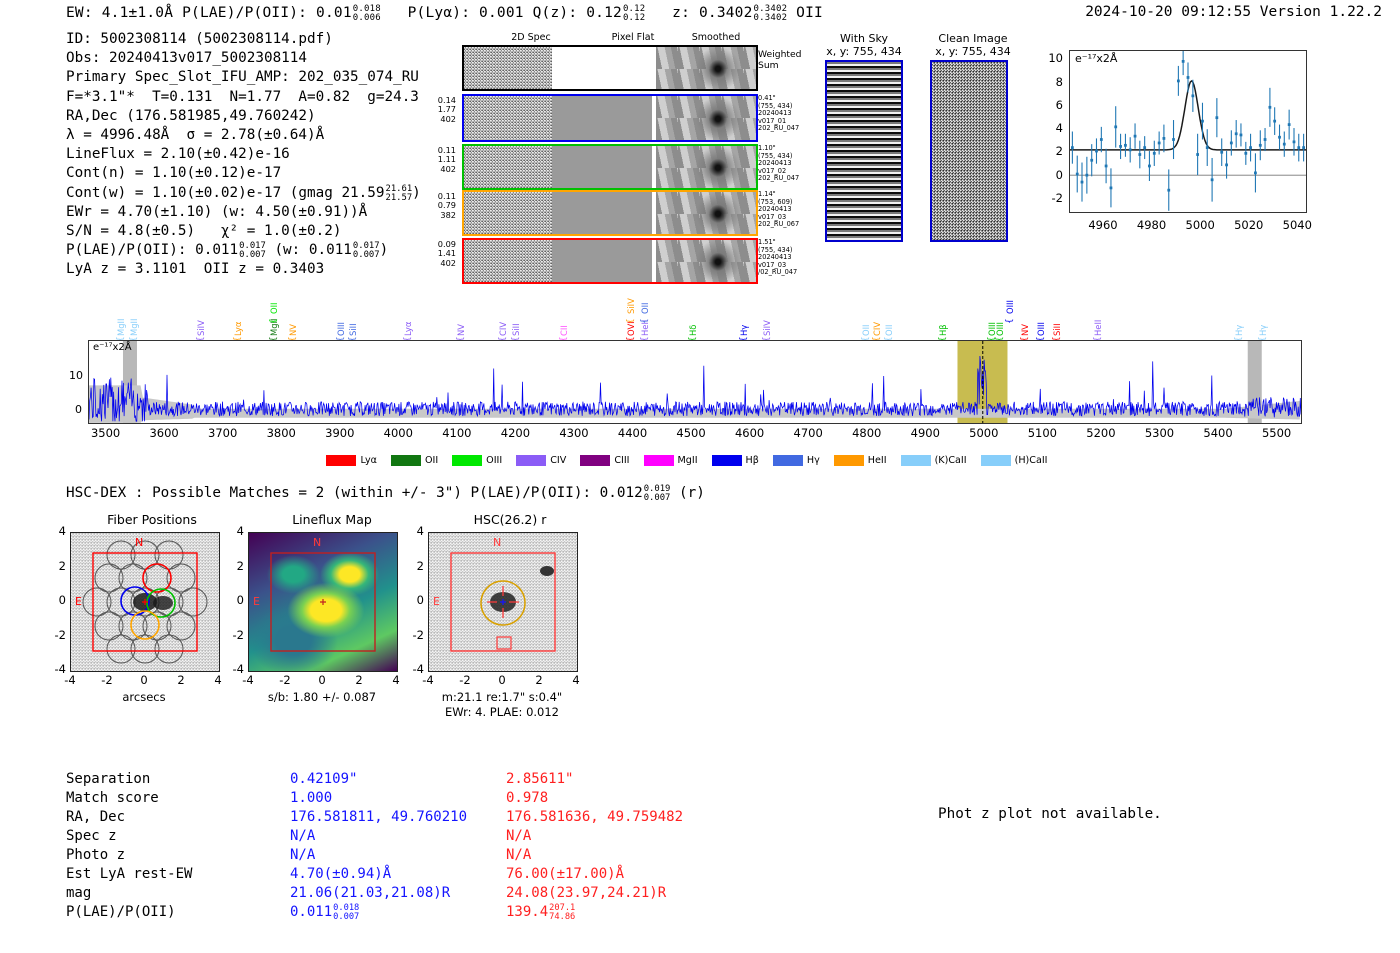  Describe the element at coordinates (564, 330) in the screenshot. I see `emission-line-label: CII` at that location.